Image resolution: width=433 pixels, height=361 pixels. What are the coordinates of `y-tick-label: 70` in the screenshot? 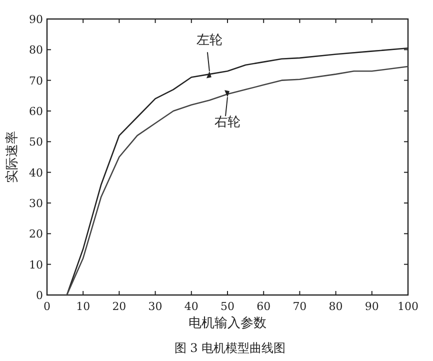 It's located at (36, 81).